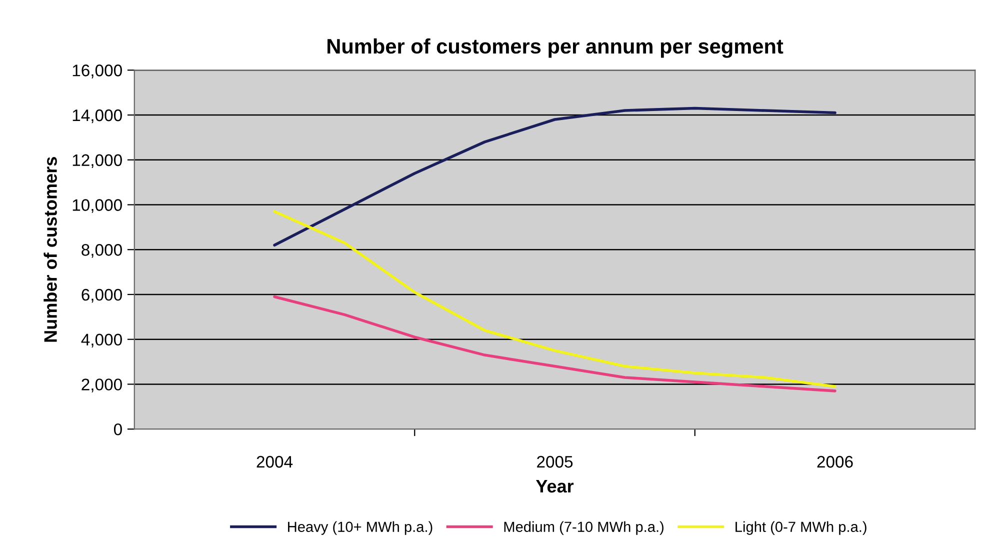  I want to click on chart-title: Number of customers per annum per segment, so click(556, 48).